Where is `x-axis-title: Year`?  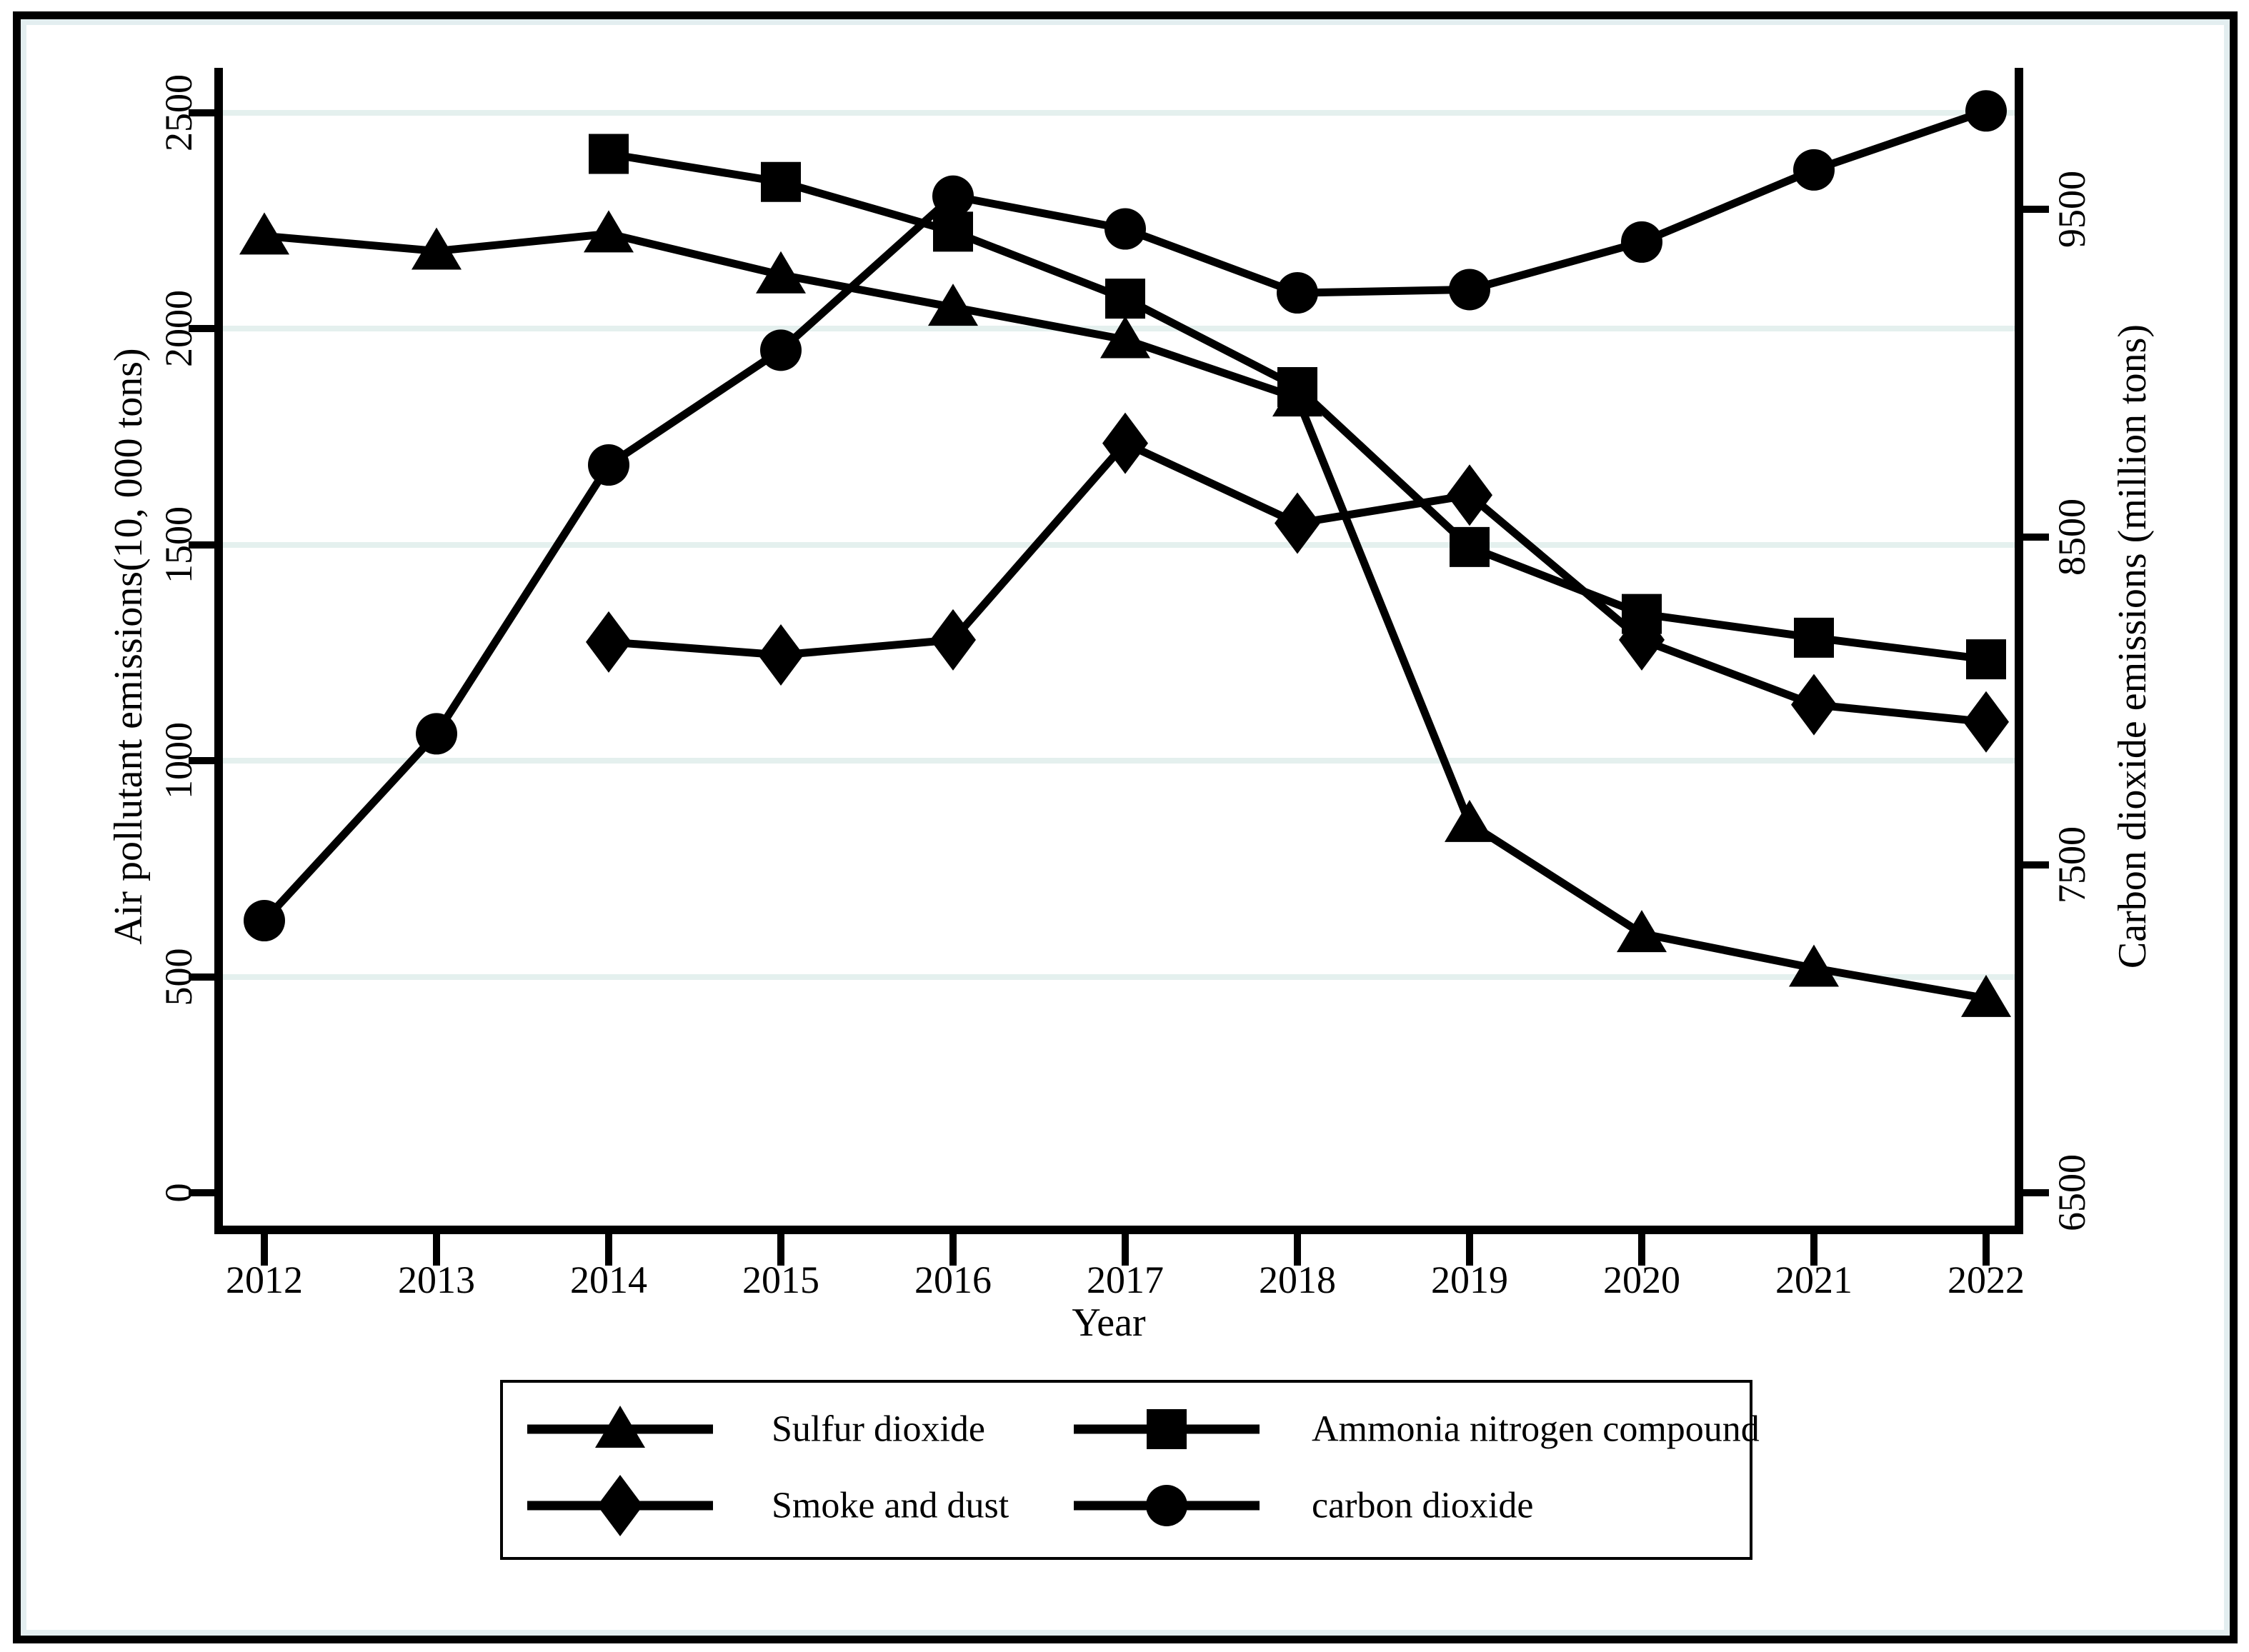
x-axis-title: Year is located at coordinates (1109, 1323).